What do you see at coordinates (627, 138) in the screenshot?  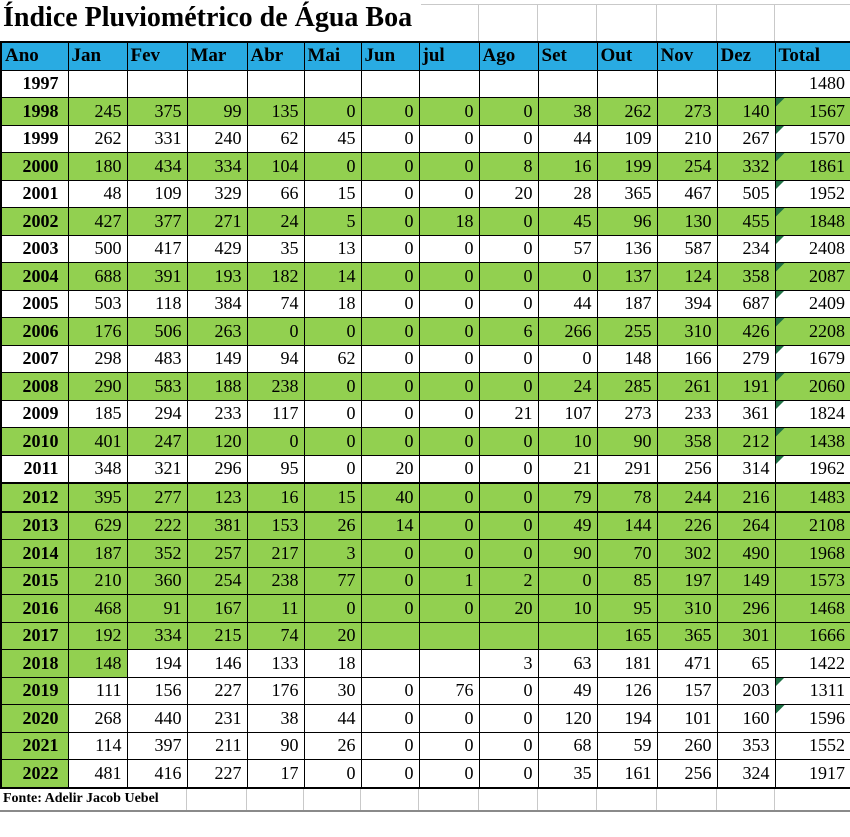 I see `cell-1999-out: 109` at bounding box center [627, 138].